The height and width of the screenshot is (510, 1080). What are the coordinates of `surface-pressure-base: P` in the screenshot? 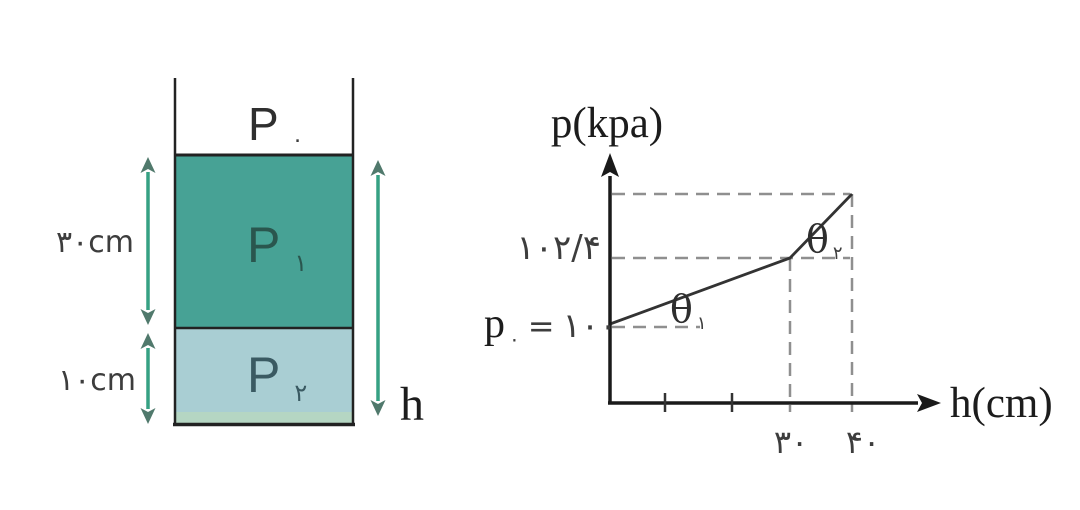 It's located at (263, 124).